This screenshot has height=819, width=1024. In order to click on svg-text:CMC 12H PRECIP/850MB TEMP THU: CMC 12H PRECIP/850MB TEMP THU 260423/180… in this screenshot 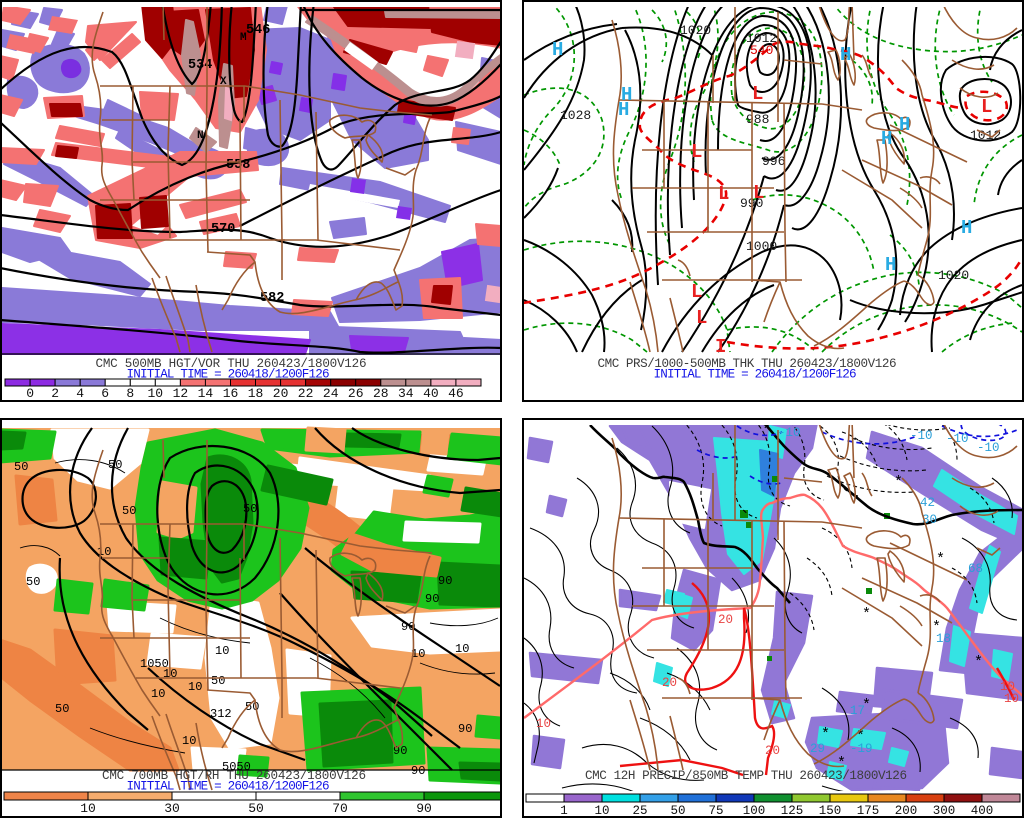, I will do `click(746, 776)`.